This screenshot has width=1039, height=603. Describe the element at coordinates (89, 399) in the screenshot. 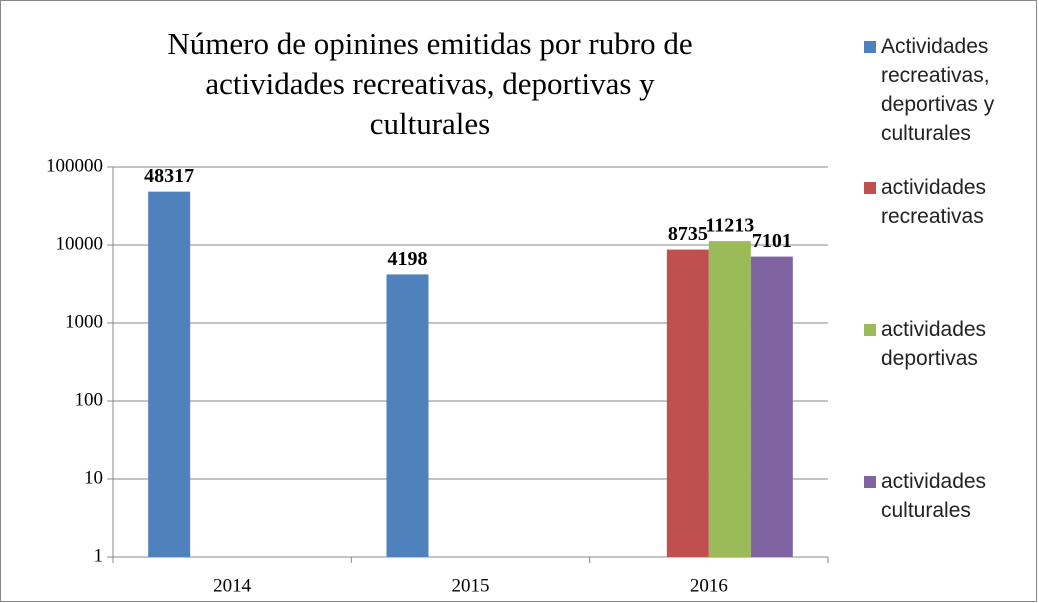

I see `y-tick-label: 100` at that location.